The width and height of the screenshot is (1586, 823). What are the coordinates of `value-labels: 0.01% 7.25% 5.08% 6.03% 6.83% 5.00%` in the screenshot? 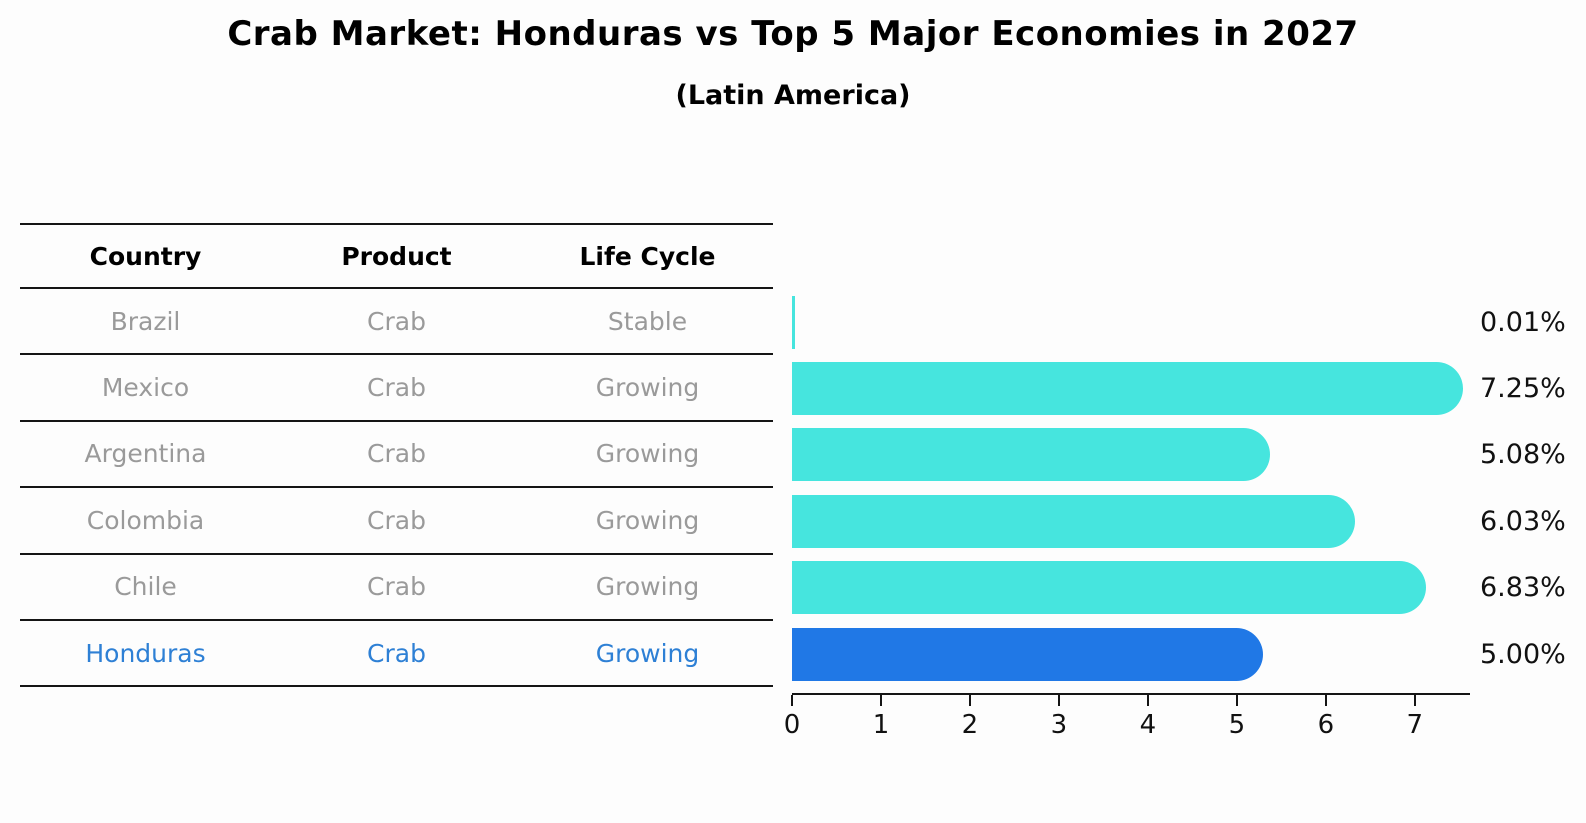 It's located at (1530, 488).